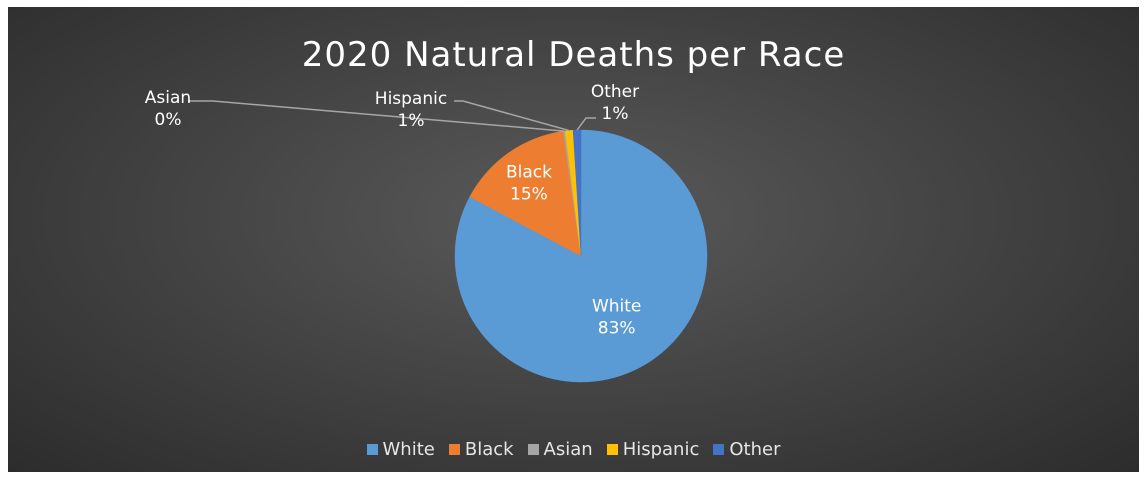  What do you see at coordinates (372, 449) in the screenshot?
I see `legend-swatch-white` at bounding box center [372, 449].